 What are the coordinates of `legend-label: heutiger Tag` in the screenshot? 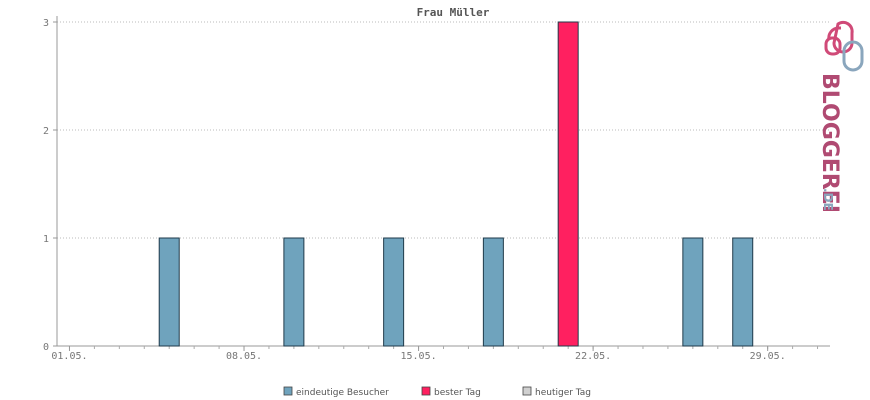 It's located at (563, 393).